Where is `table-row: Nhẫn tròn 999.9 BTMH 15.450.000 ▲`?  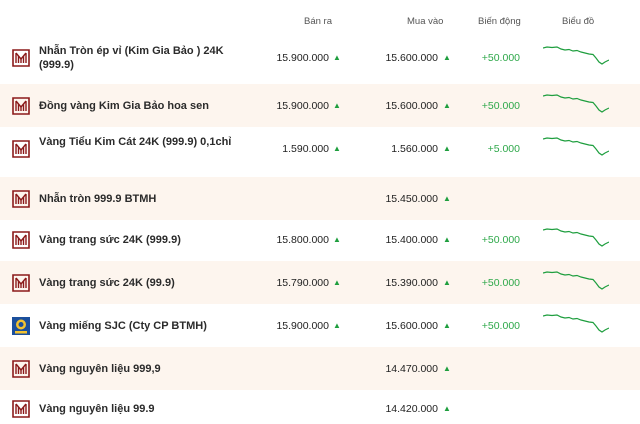 table-row: Nhẫn tròn 999.9 BTMH 15.450.000 ▲ is located at coordinates (320, 198).